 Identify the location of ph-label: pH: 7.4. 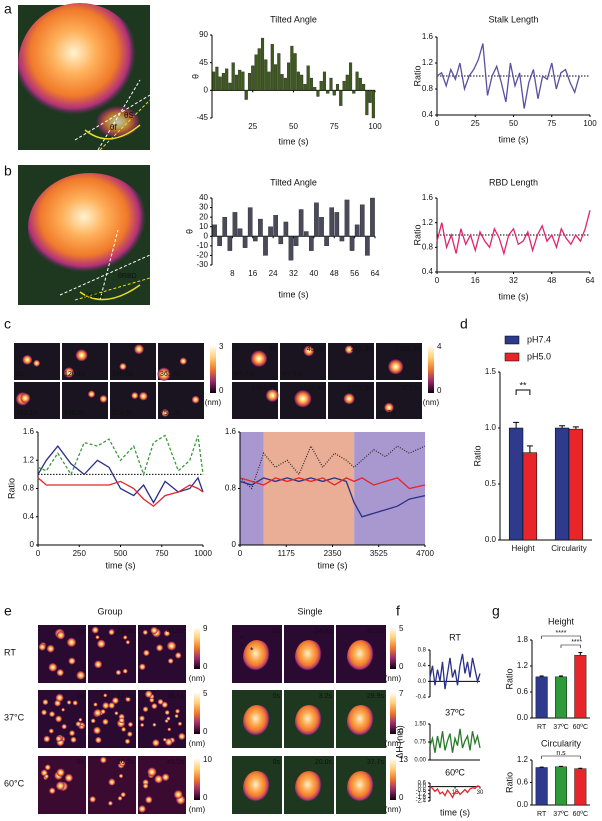
(244, 375).